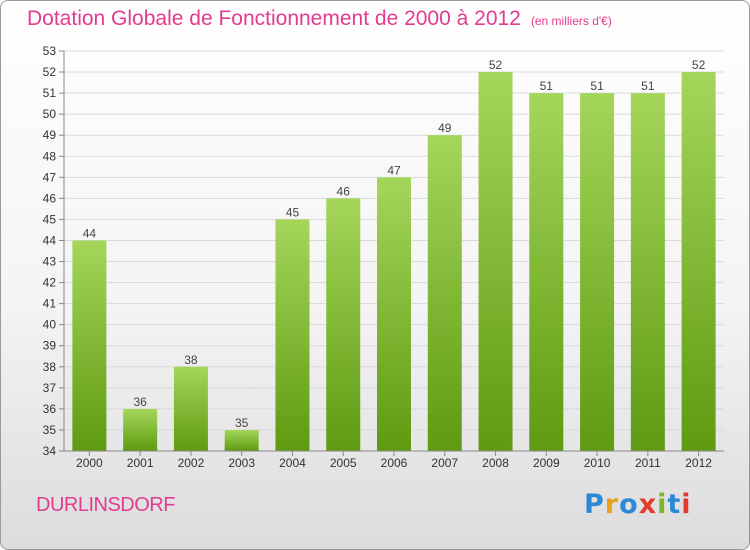  I want to click on bar-2010, so click(597, 272).